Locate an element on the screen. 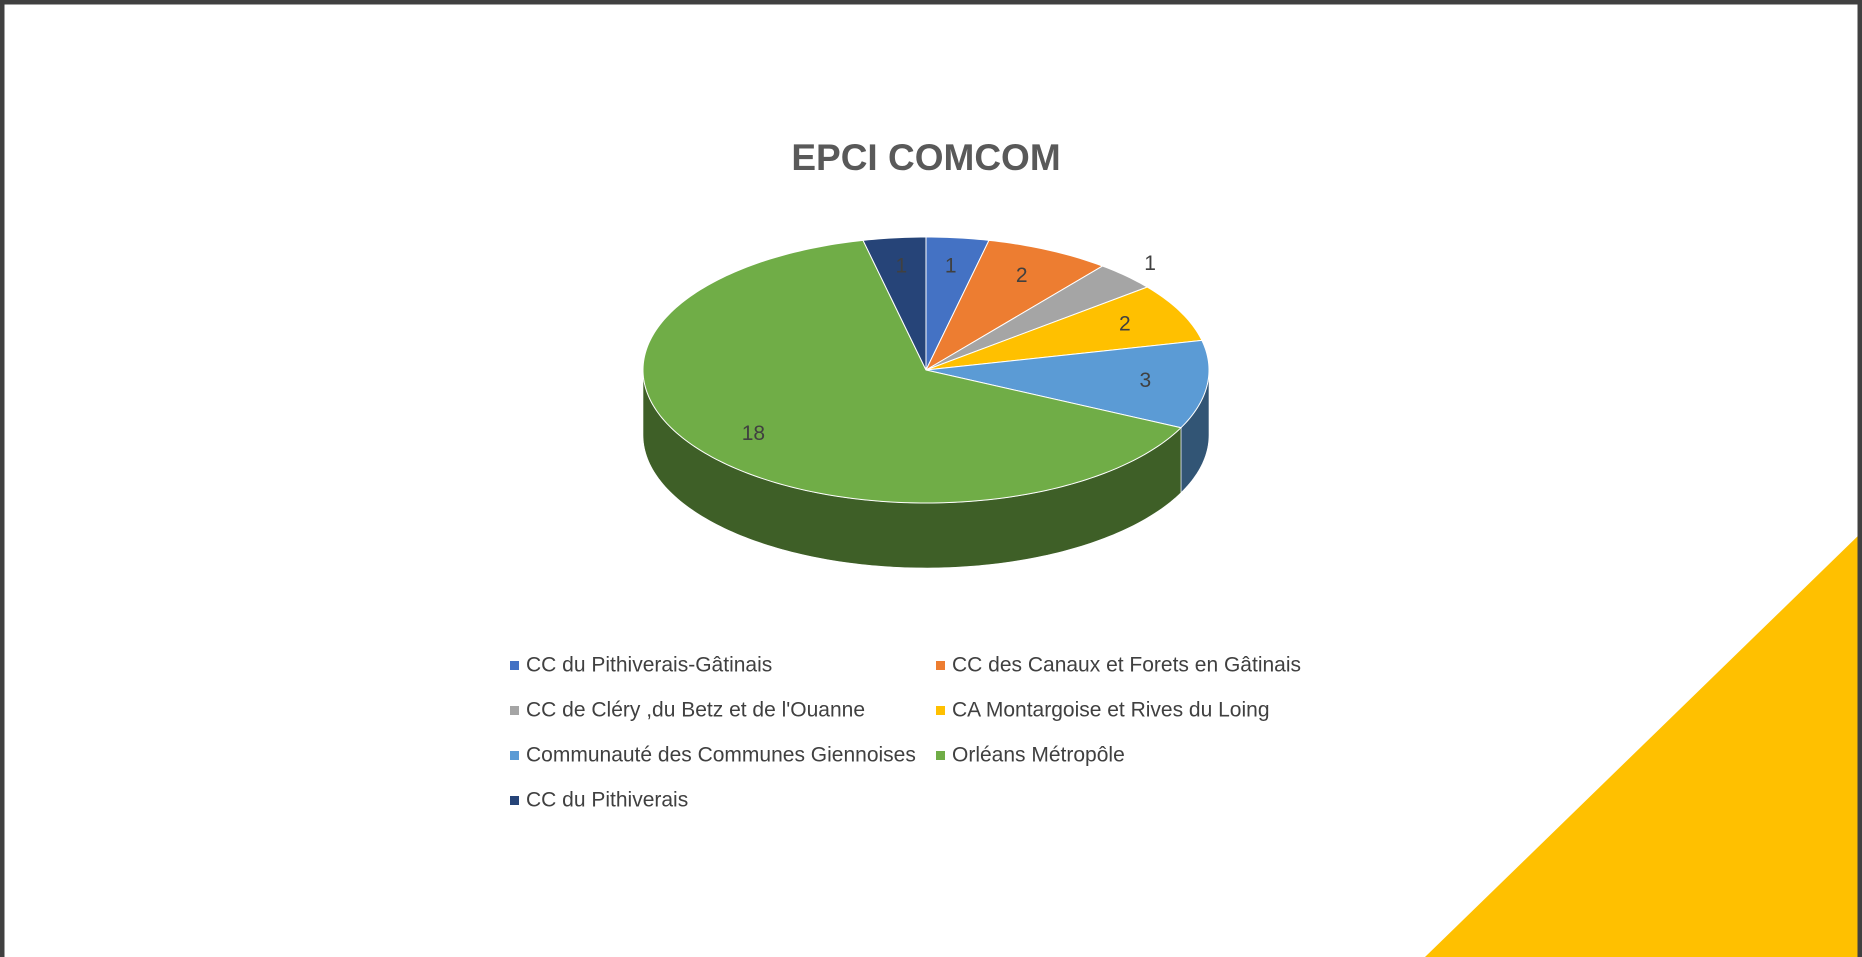 This screenshot has width=1862, height=957. chart-title: EPCI COMCOM is located at coordinates (925, 157).